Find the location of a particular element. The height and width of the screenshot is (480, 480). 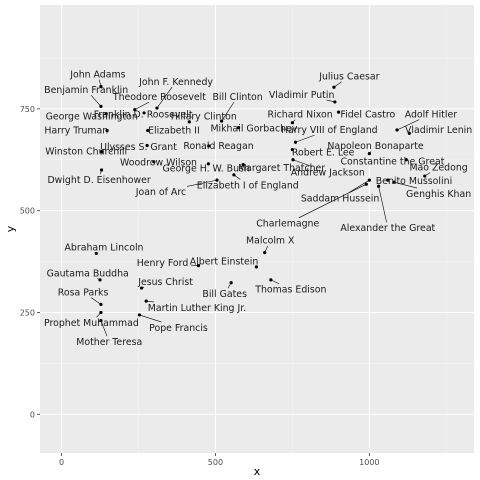

label-henry-ford: Henry Ford is located at coordinates (163, 263).